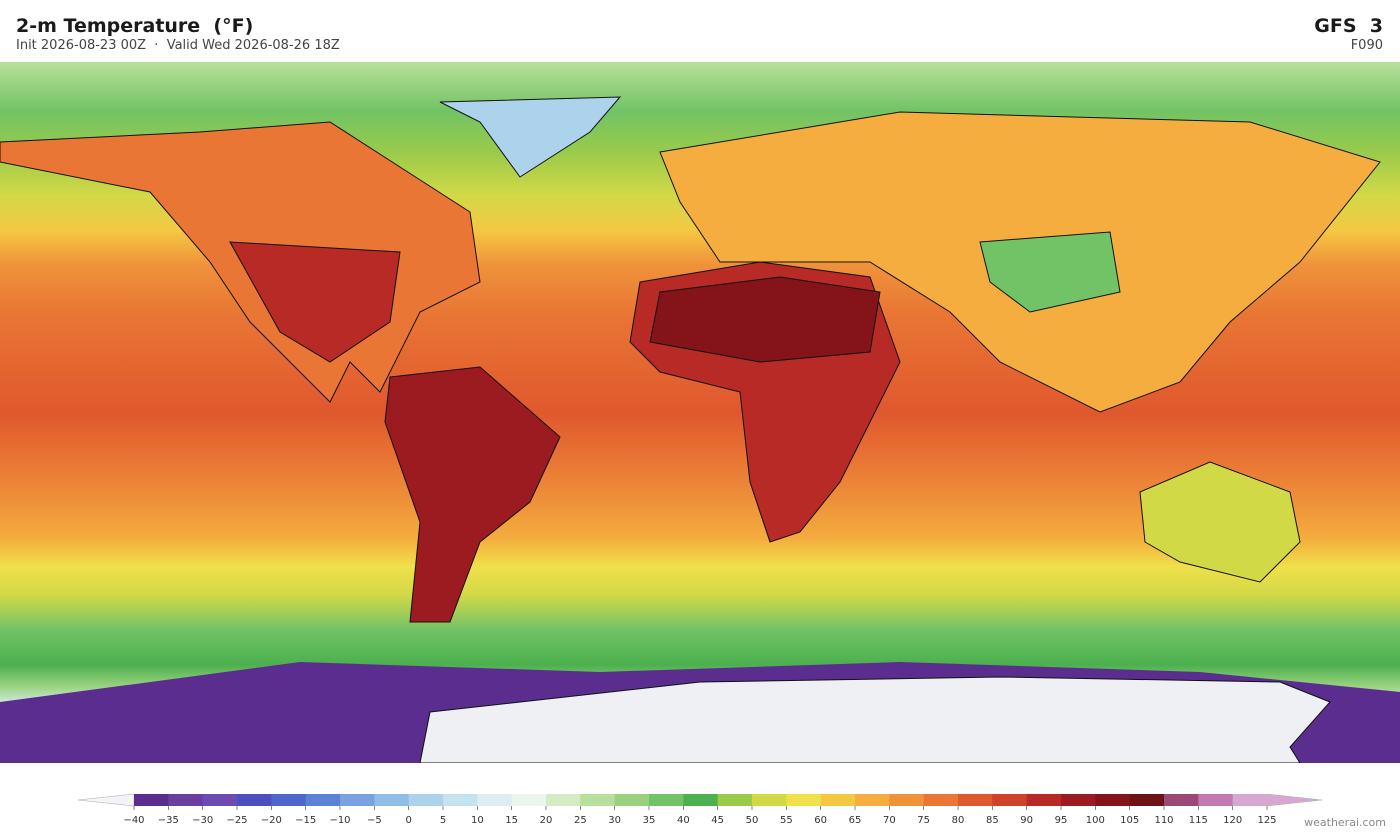 The width and height of the screenshot is (1400, 837). Describe the element at coordinates (717, 820) in the screenshot. I see `tick-label: 45` at that location.